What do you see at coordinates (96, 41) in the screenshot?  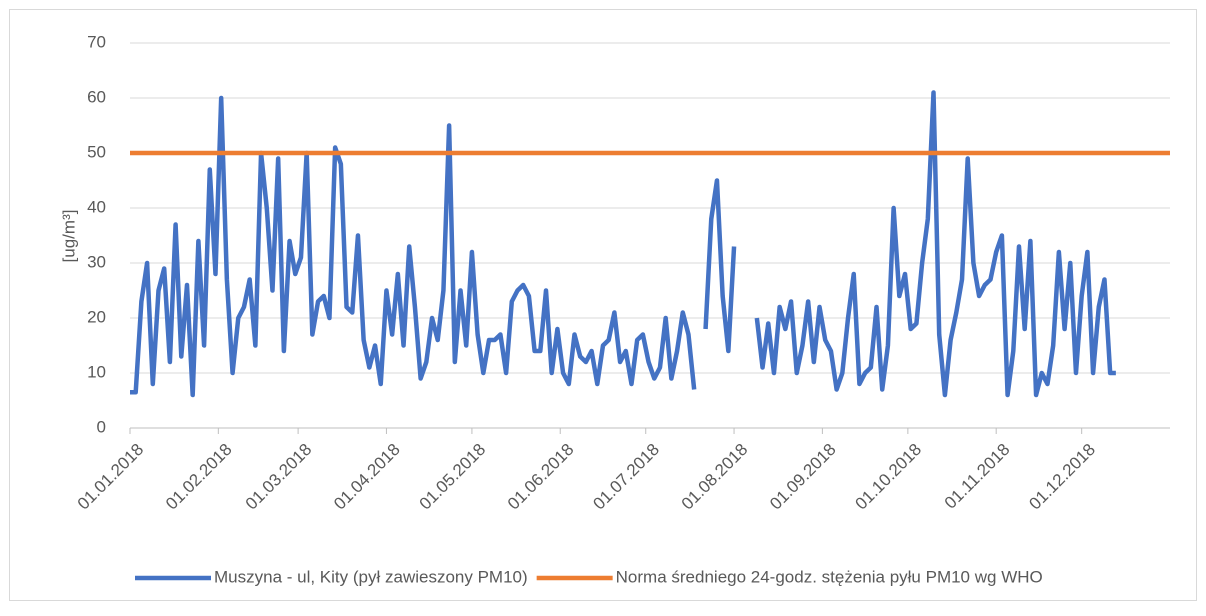 I see `y-tick-label: 70` at bounding box center [96, 41].